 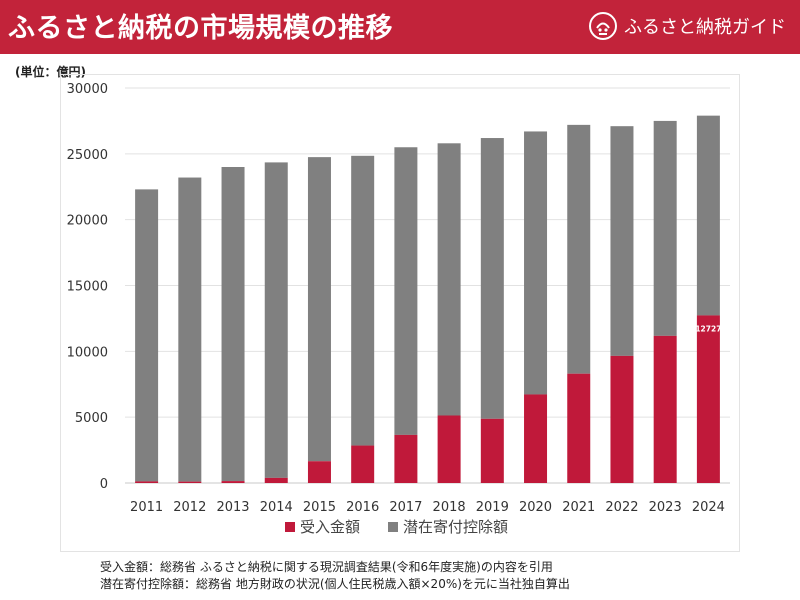 What do you see at coordinates (455, 527) in the screenshot?
I see `legend-label-potential: 潜在寄付控除額` at bounding box center [455, 527].